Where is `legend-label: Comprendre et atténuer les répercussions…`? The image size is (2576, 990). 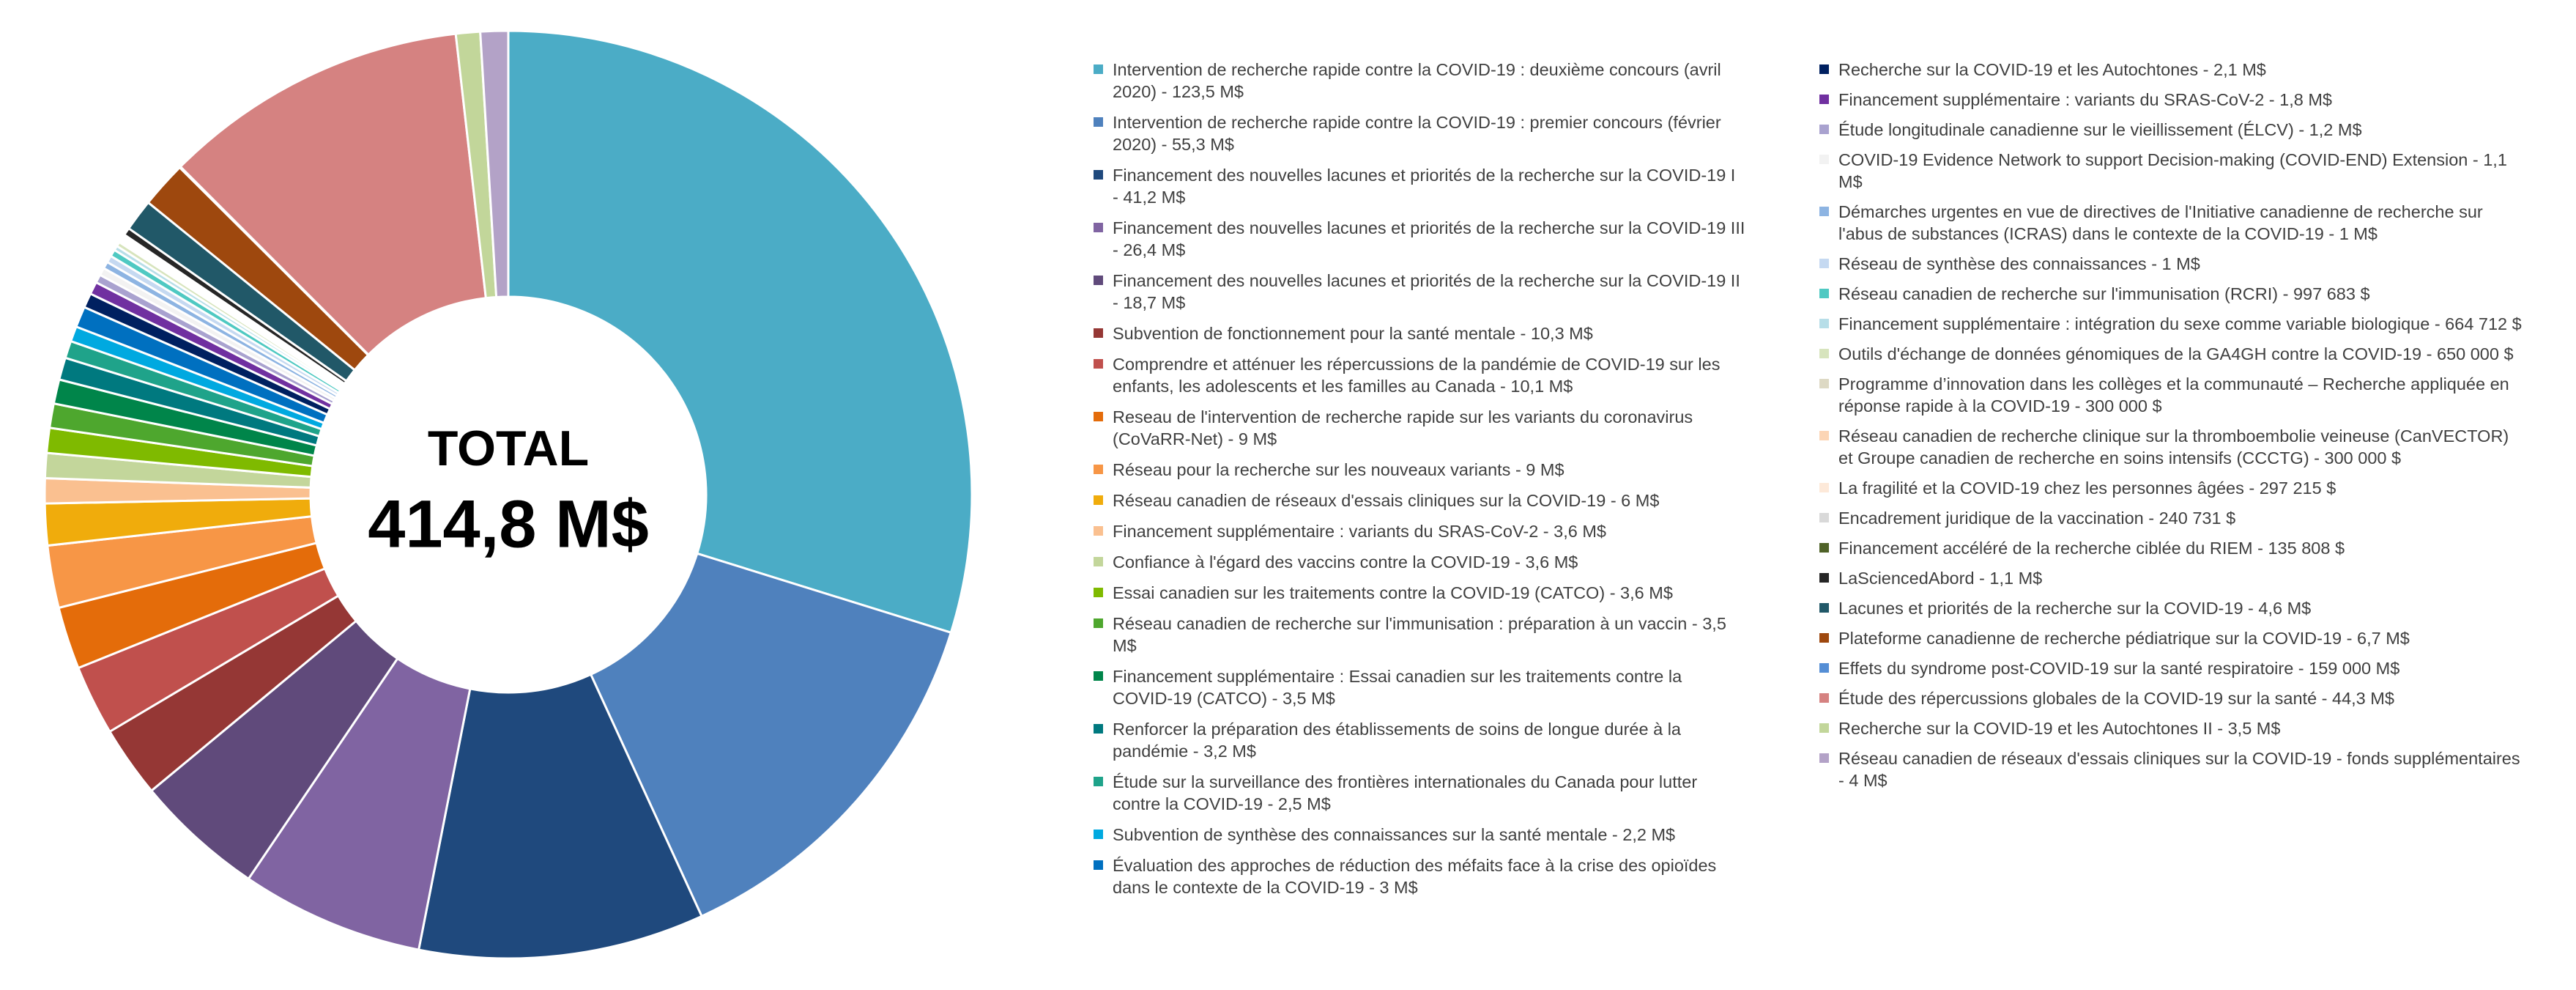 legend-label: Comprendre et atténuer les répercussions… is located at coordinates (1417, 375).